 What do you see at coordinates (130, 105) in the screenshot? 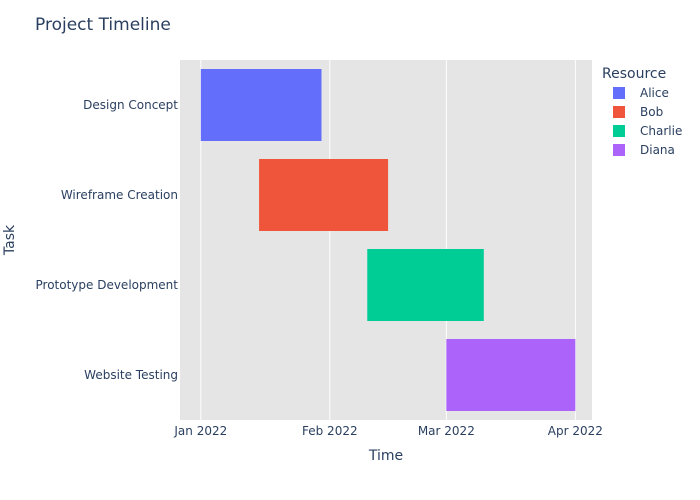
I see `y-tick-label: Design Concept` at bounding box center [130, 105].